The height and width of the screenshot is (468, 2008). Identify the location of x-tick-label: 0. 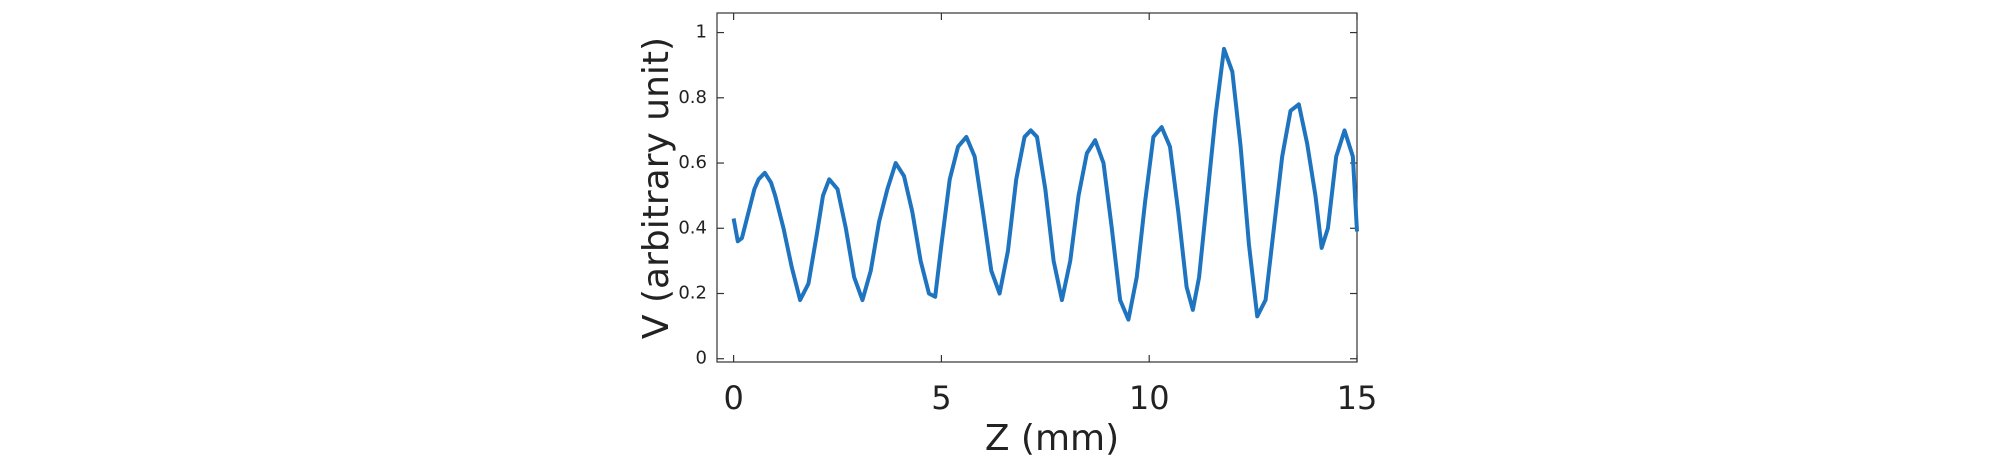
(733, 398).